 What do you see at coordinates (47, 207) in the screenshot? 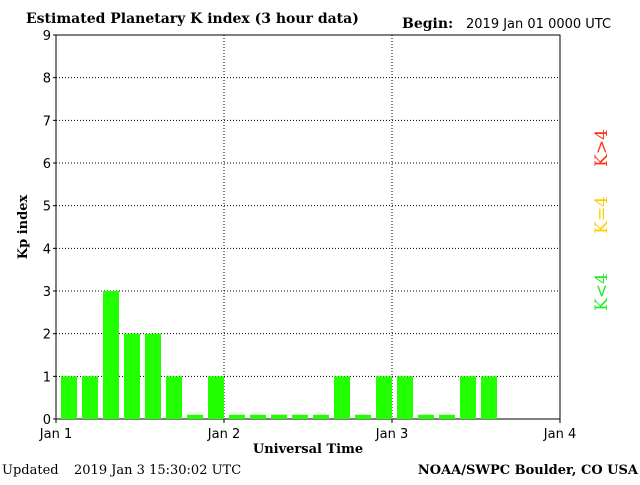
I see `y-tick-label: 5` at bounding box center [47, 207].